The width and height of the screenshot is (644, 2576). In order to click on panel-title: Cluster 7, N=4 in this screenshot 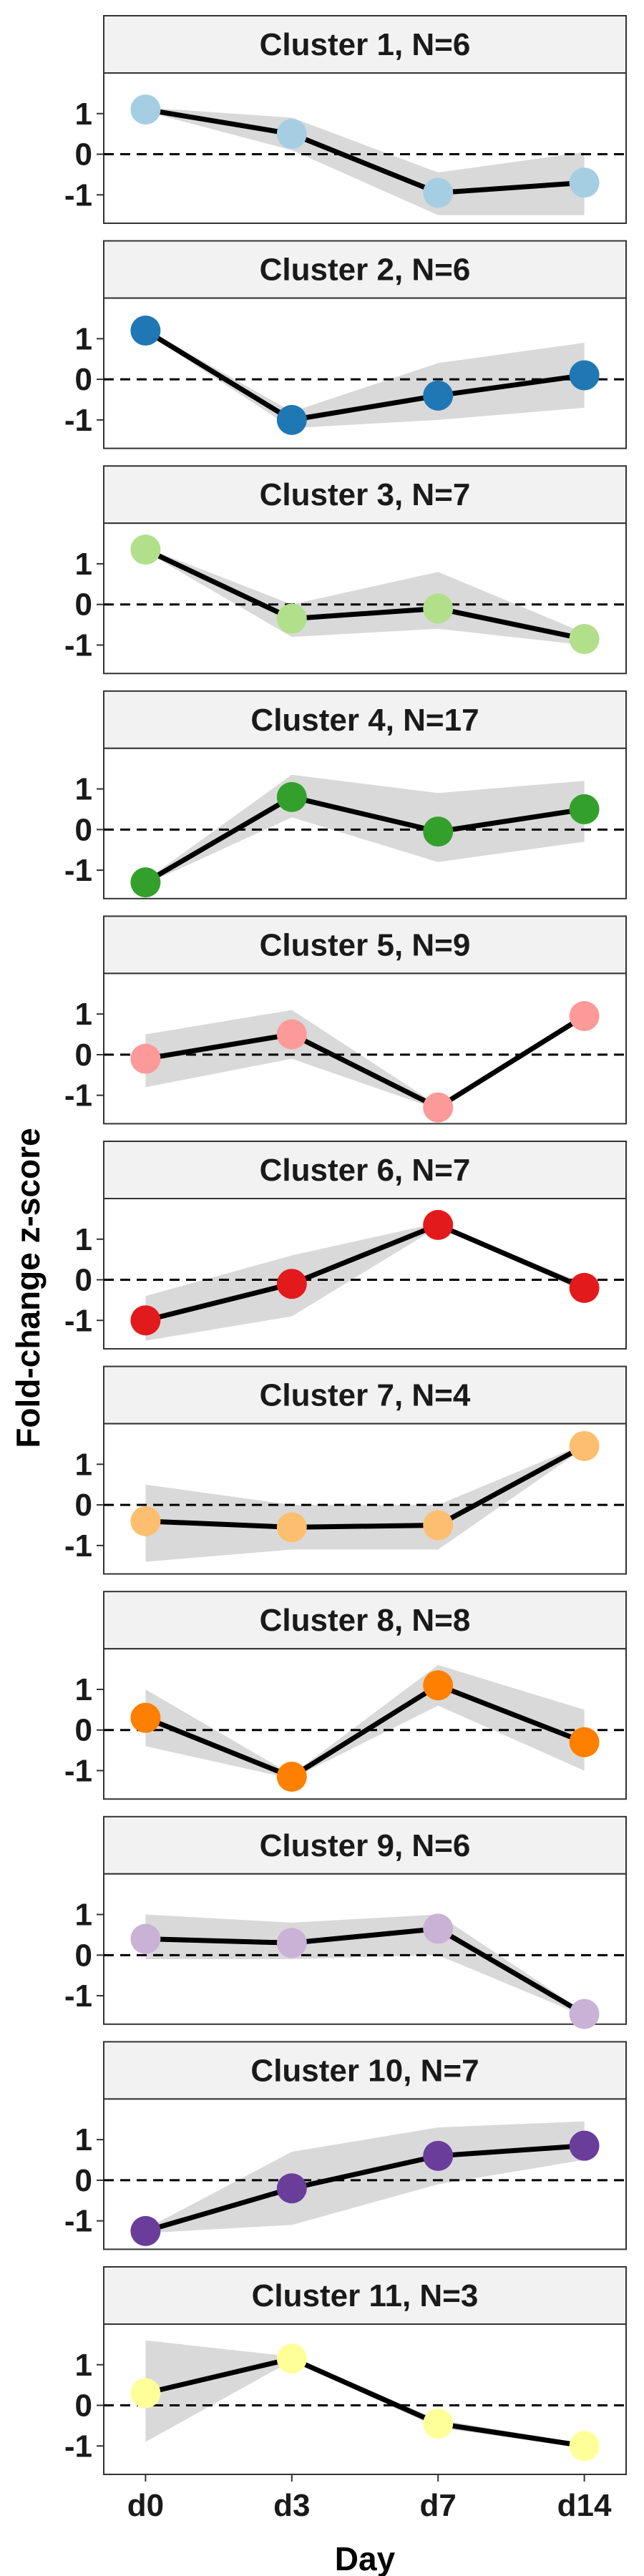, I will do `click(365, 1395)`.